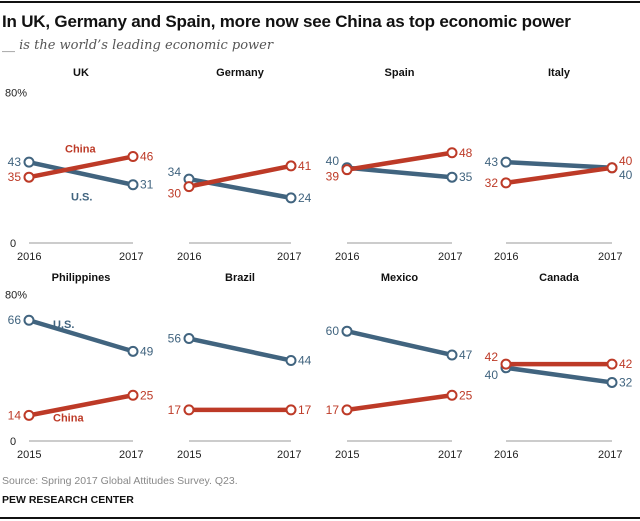 This screenshot has width=640, height=521. Describe the element at coordinates (626, 382) in the screenshot. I see `us-value-label: 32` at that location.